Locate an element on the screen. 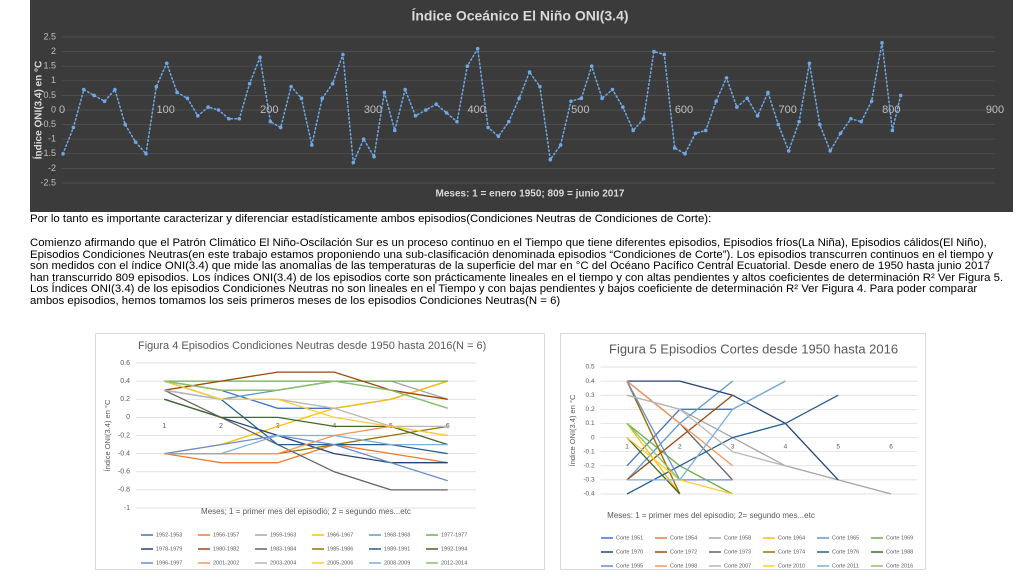 This screenshot has height=576, width=1024. y-tick-label: -0.5 is located at coordinates (48, 124).